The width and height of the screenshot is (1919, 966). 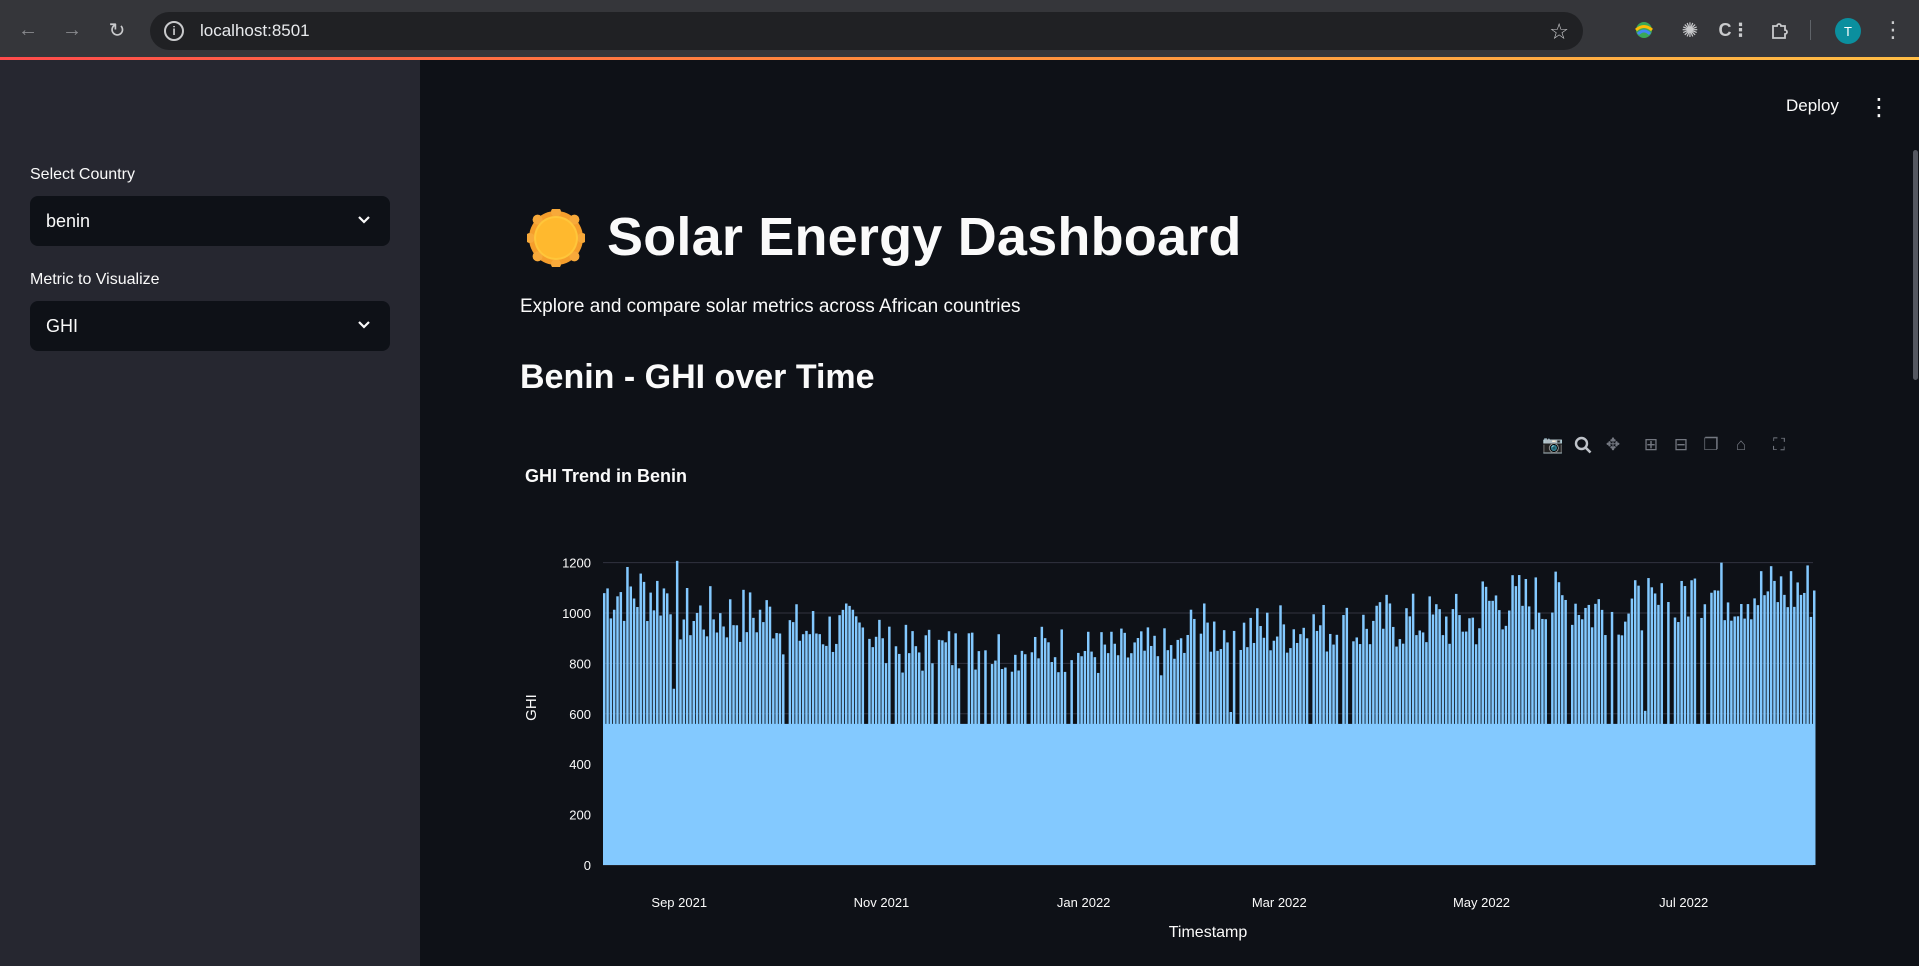 What do you see at coordinates (580, 764) in the screenshot?
I see `y-tick-label: 400` at bounding box center [580, 764].